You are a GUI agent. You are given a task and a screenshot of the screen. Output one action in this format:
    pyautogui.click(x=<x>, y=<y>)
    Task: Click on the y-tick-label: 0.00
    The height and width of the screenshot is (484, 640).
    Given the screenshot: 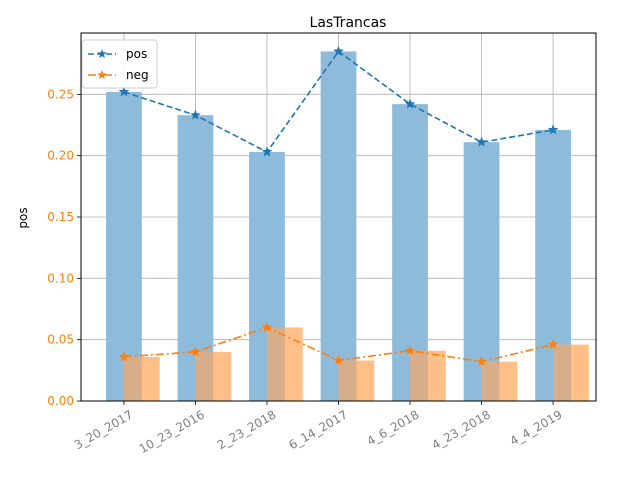 What is the action you would take?
    pyautogui.click(x=60, y=401)
    